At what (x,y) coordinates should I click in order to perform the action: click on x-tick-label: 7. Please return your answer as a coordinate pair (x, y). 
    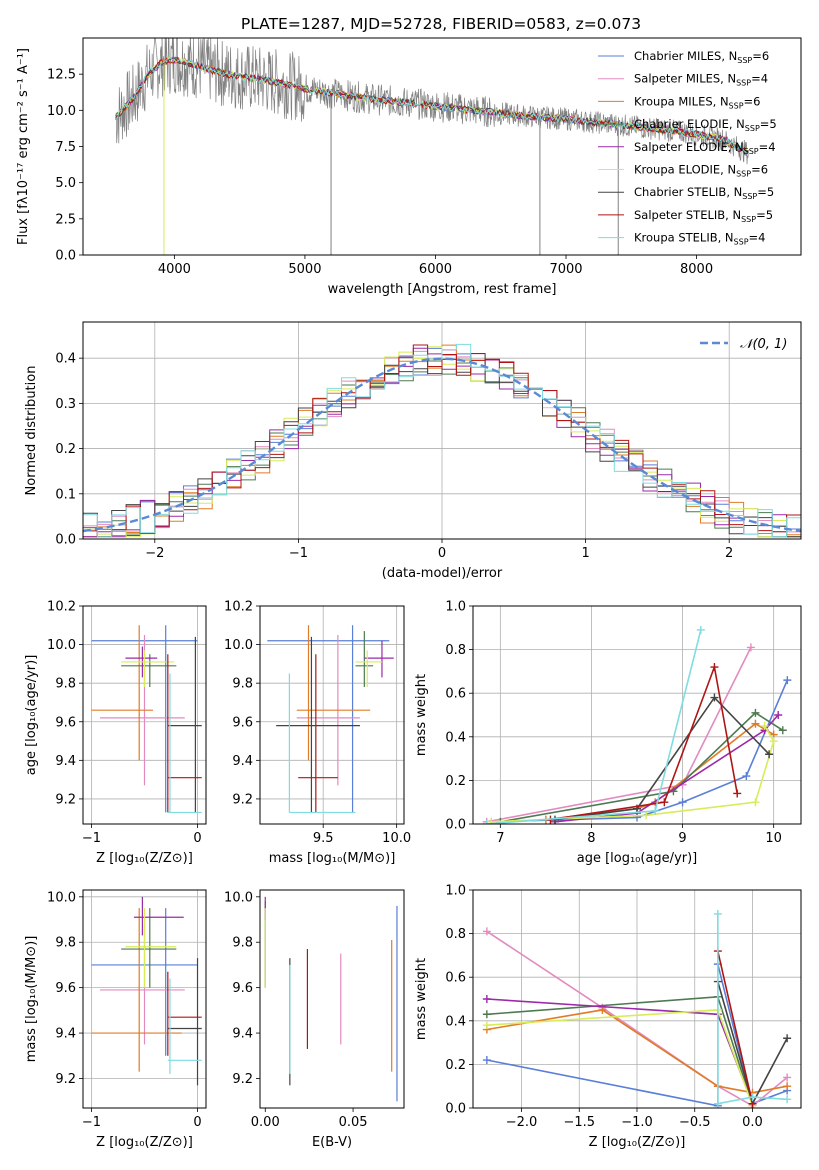
    Looking at the image, I should click on (500, 838).